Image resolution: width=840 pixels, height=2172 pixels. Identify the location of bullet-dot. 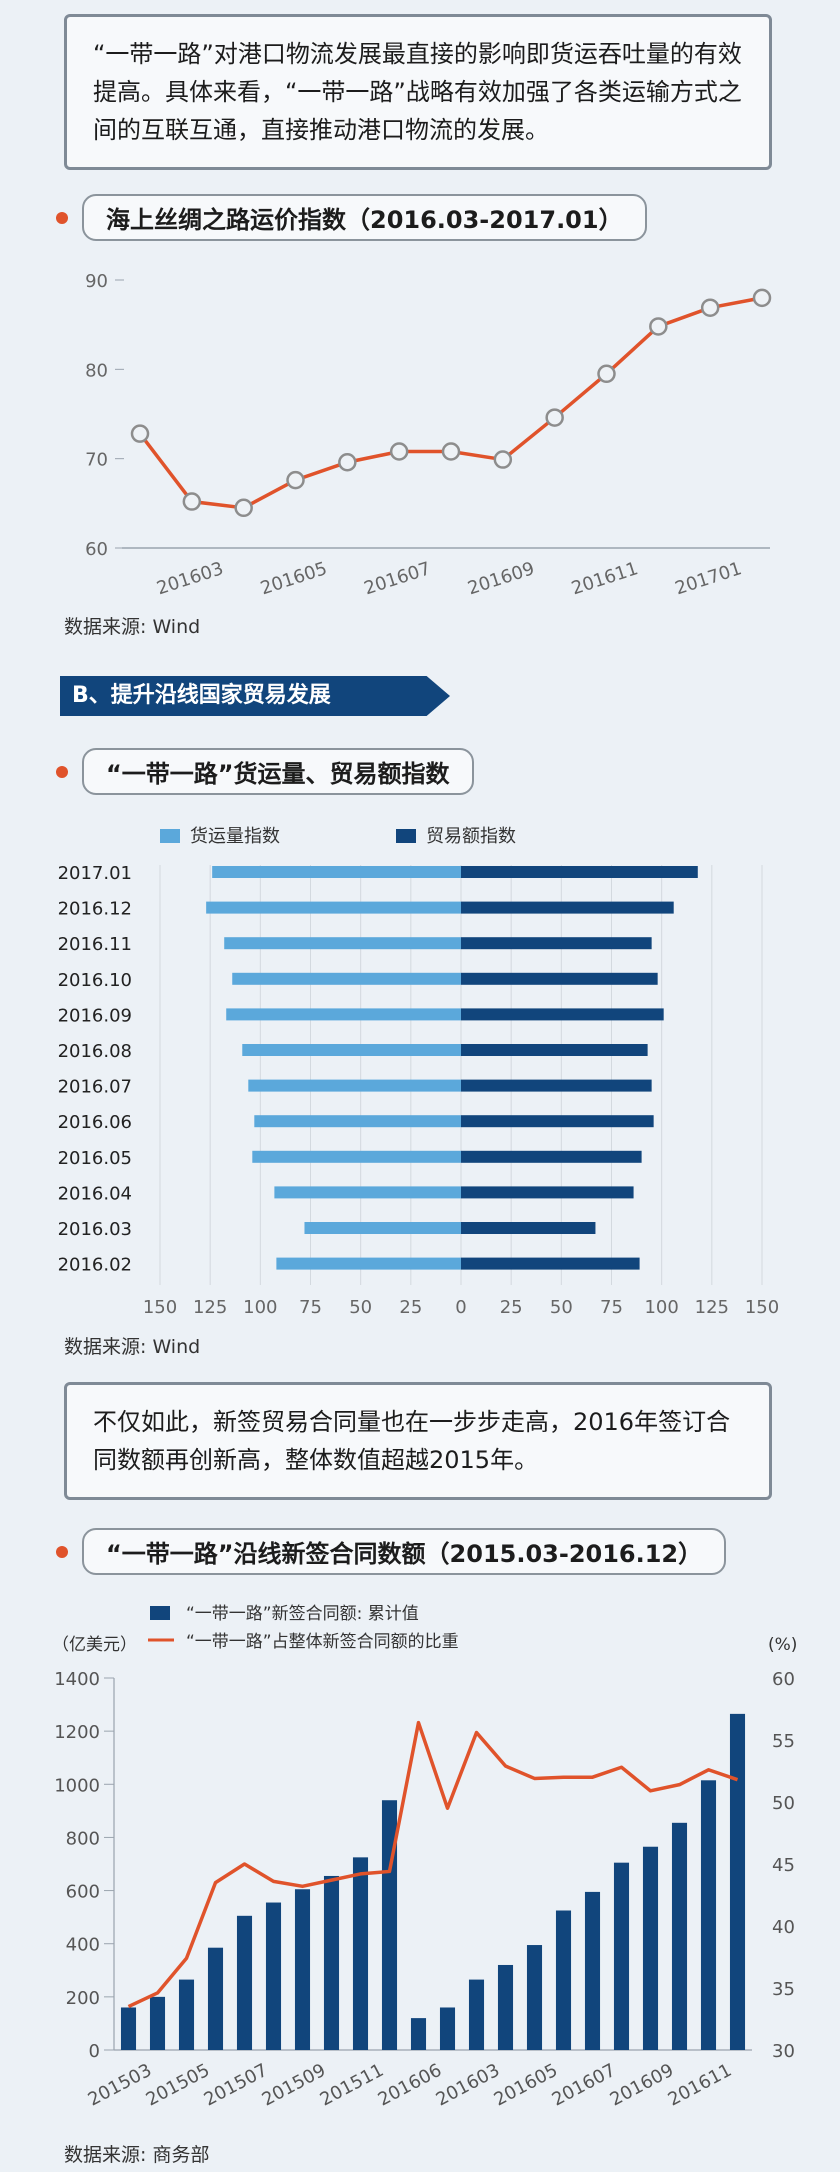
(62, 1551).